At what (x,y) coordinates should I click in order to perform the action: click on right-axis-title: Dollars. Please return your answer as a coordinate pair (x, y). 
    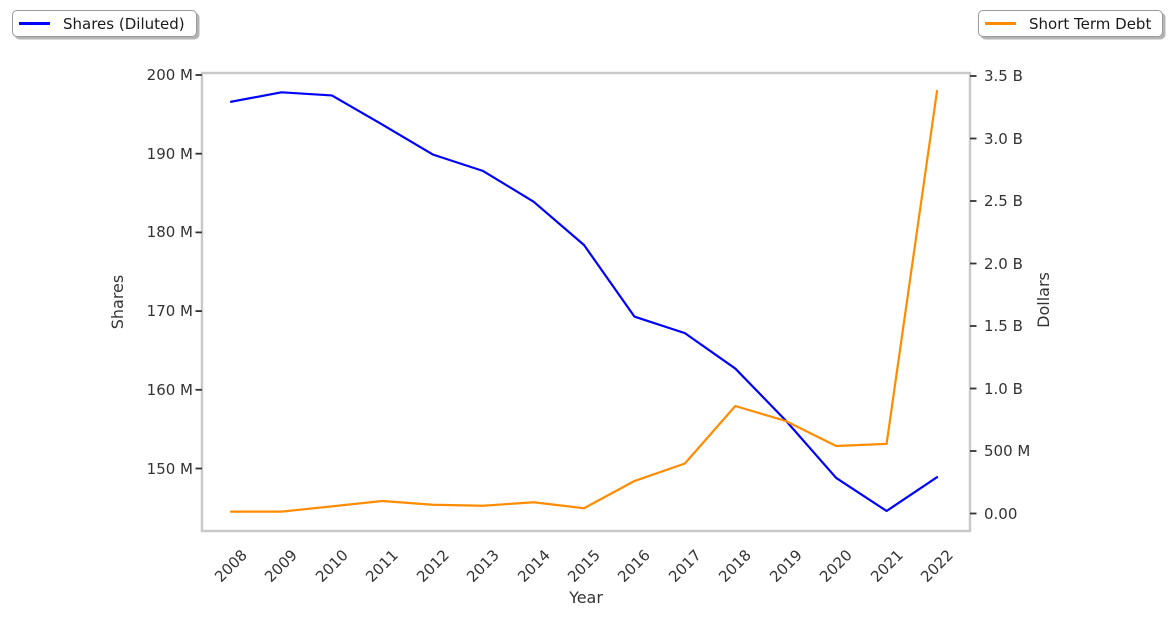
    Looking at the image, I should click on (1043, 300).